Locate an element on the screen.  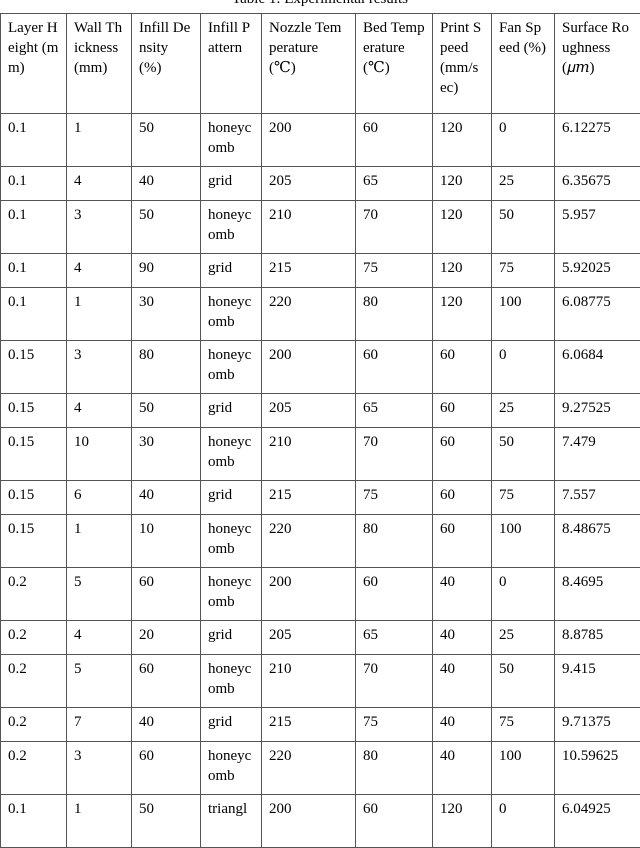
table-cell: 6.12275 is located at coordinates (597, 140).